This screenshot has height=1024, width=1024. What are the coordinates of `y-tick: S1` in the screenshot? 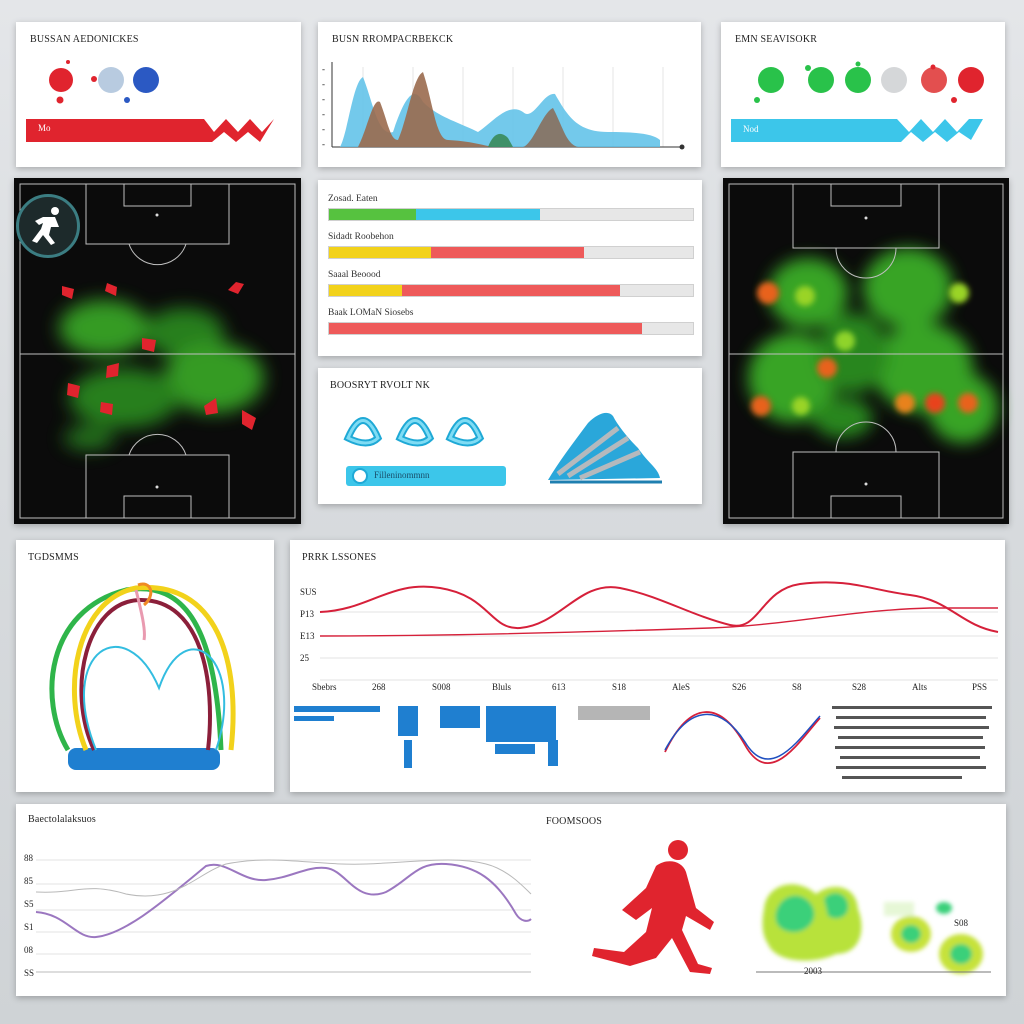 It's located at (29, 927).